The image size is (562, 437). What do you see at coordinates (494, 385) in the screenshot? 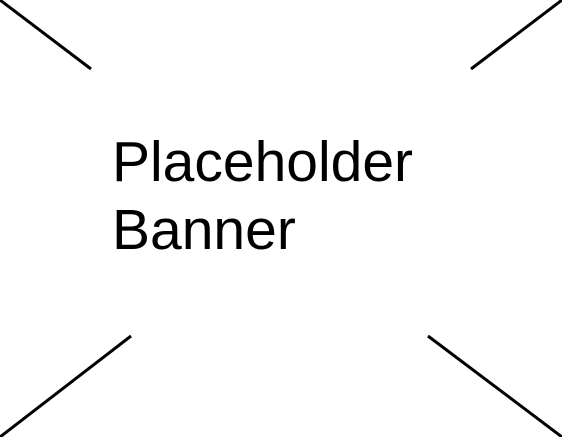
I see `cross-line-bottom-right` at bounding box center [494, 385].